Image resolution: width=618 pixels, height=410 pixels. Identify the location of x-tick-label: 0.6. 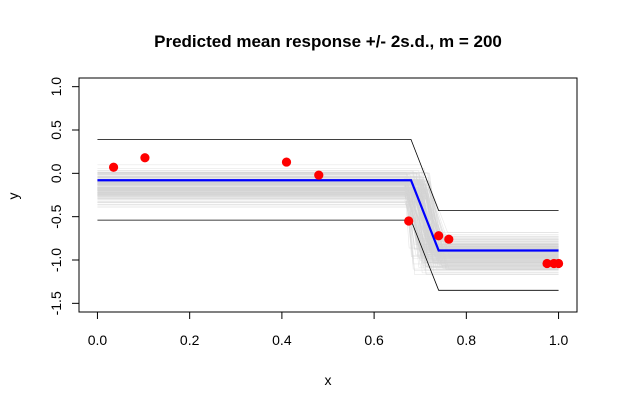
(374, 340).